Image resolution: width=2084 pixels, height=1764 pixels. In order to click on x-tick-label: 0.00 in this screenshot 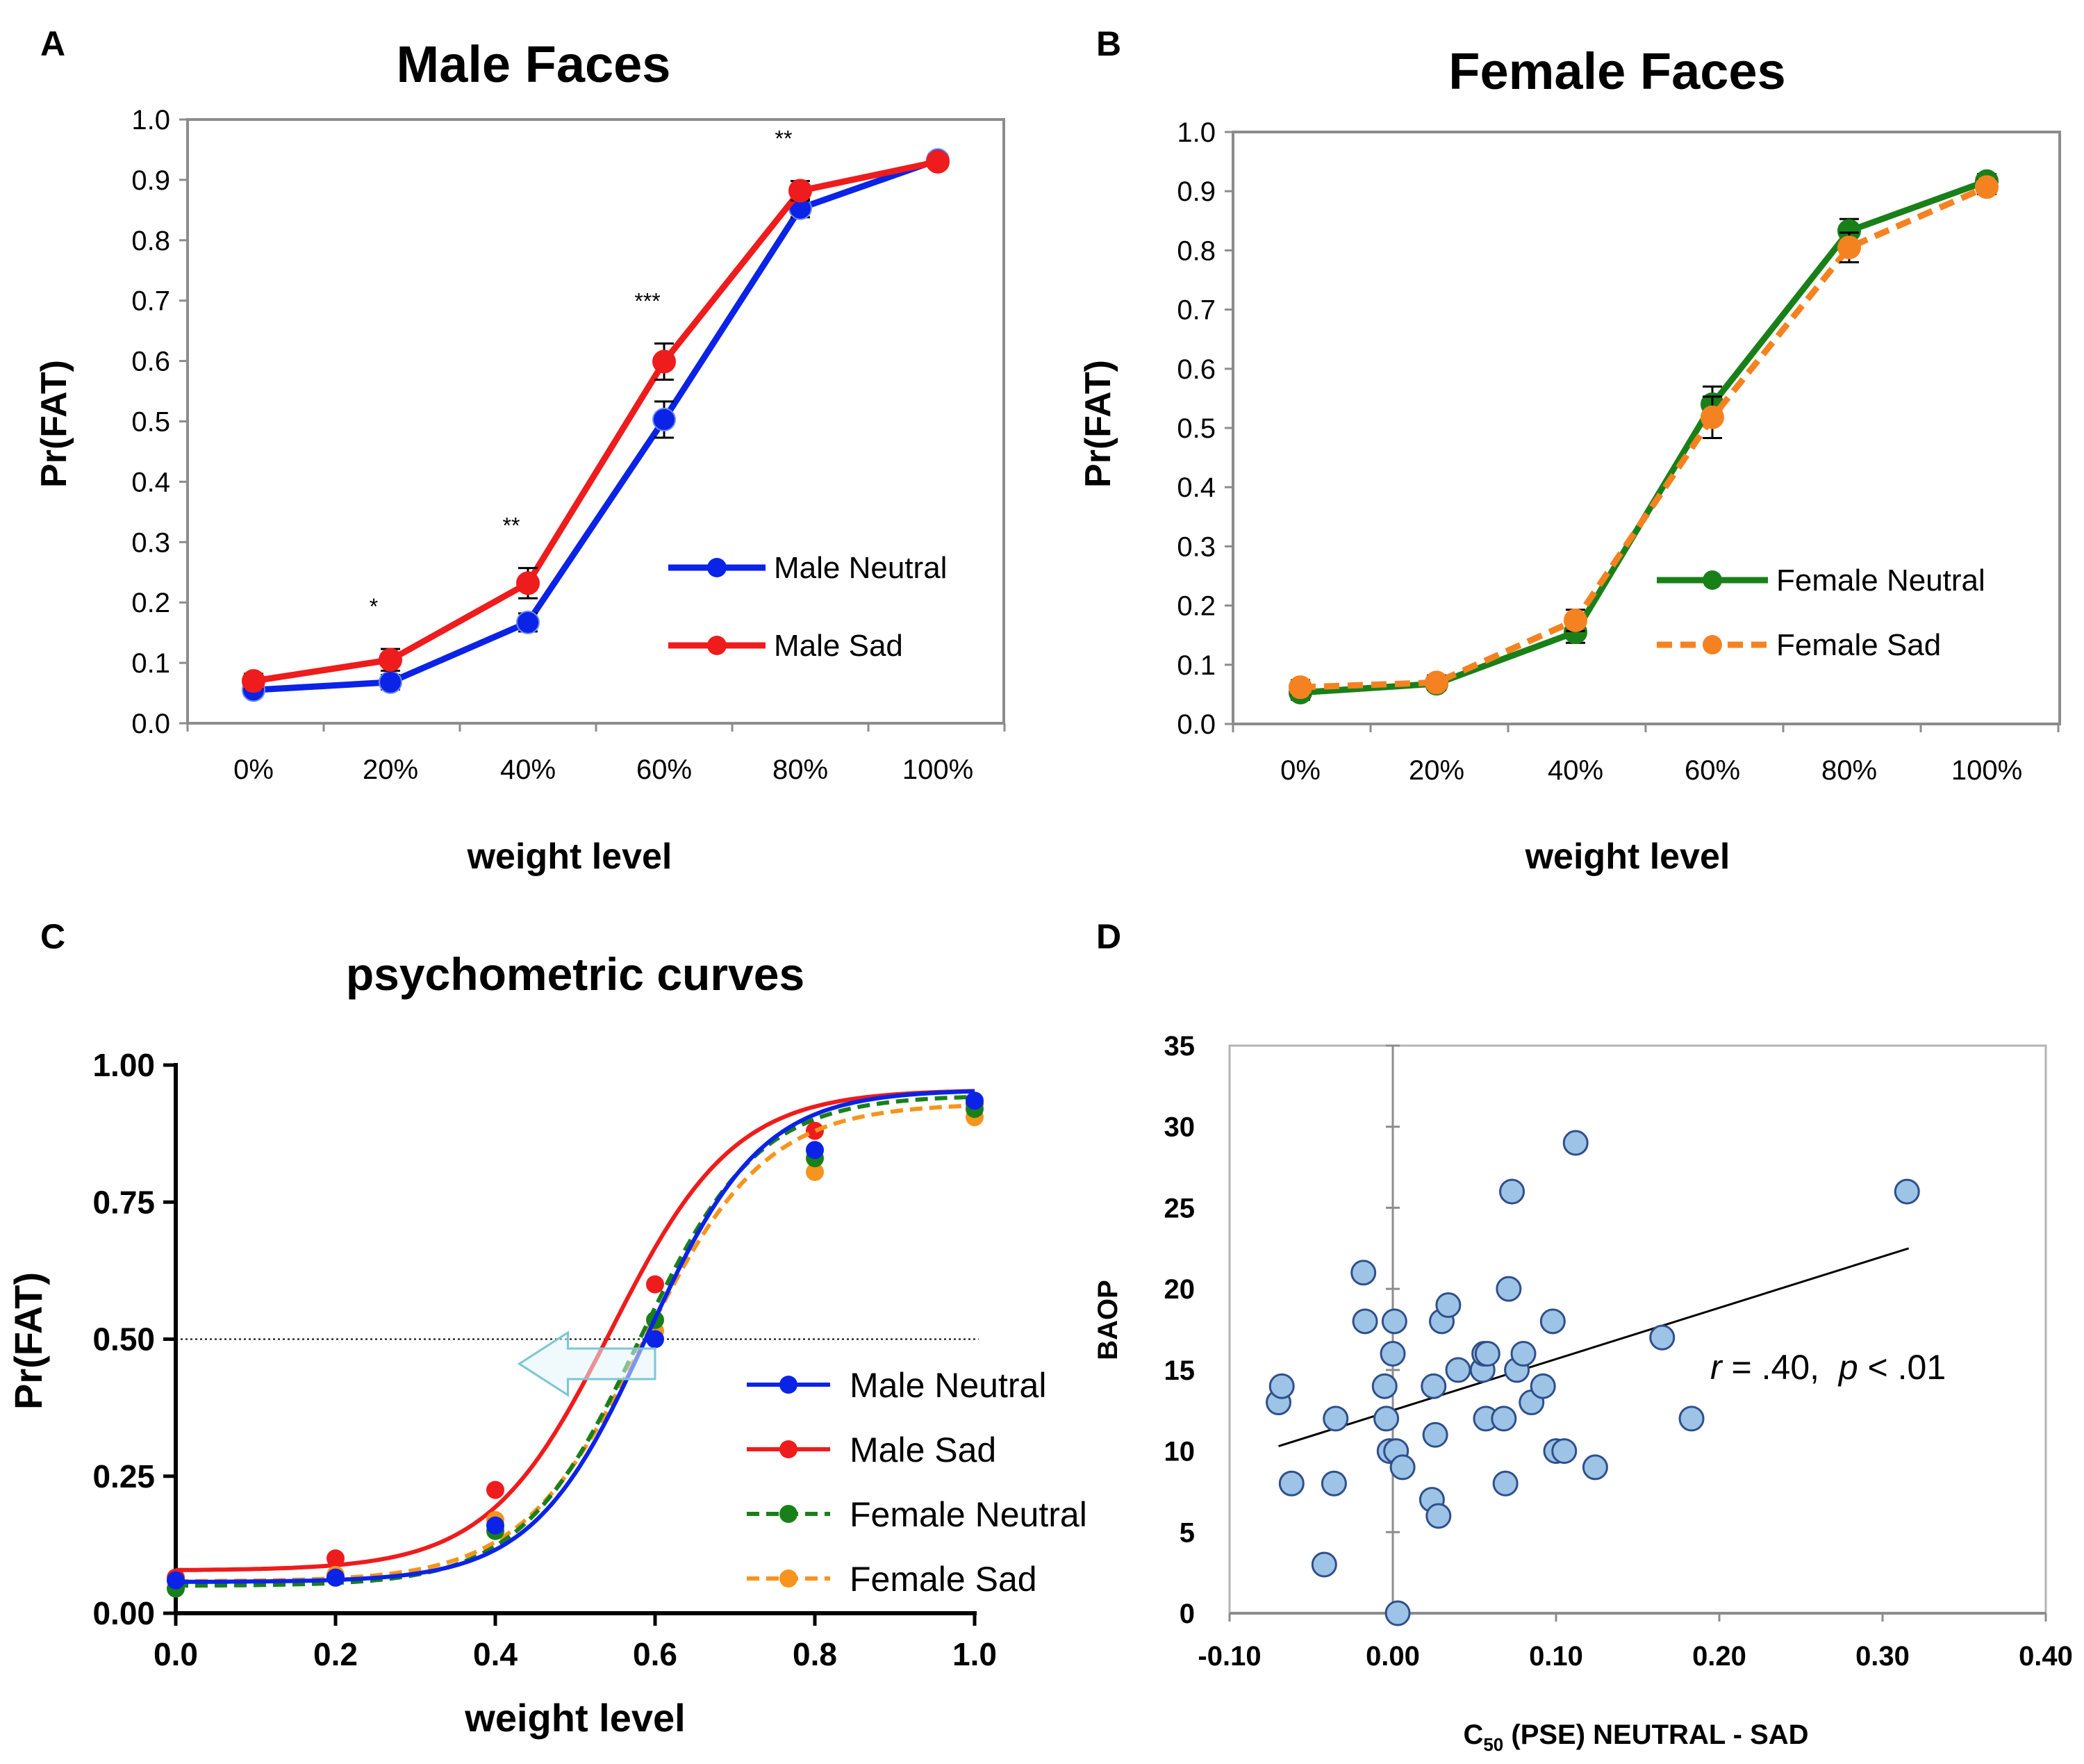, I will do `click(1393, 1656)`.